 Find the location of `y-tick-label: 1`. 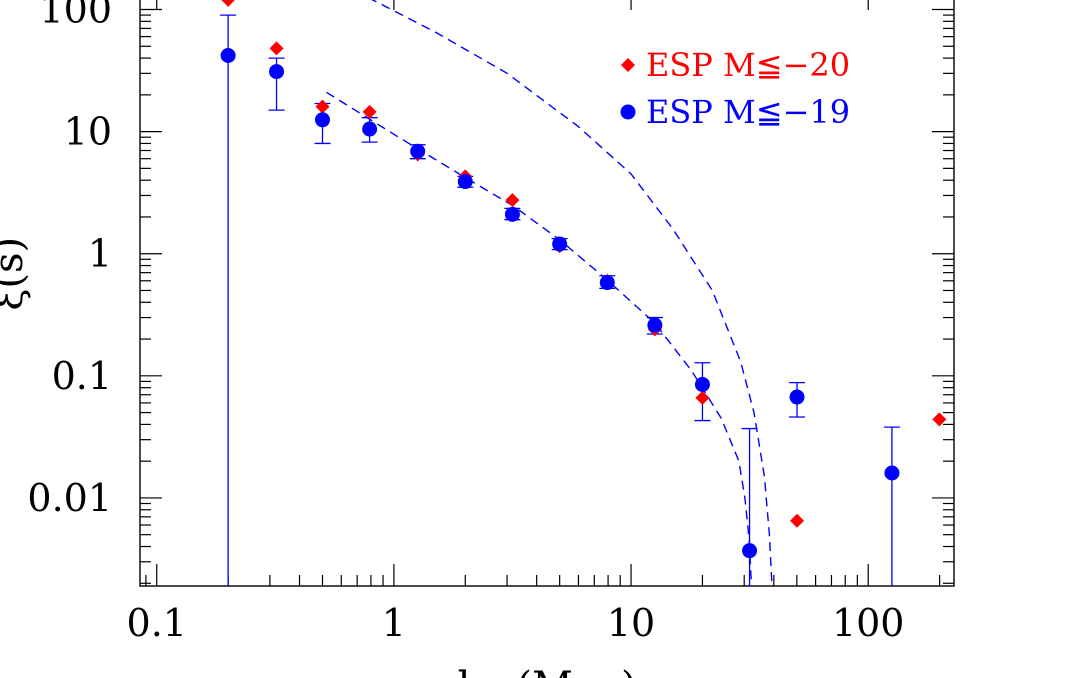

y-tick-label: 1 is located at coordinates (100, 254).